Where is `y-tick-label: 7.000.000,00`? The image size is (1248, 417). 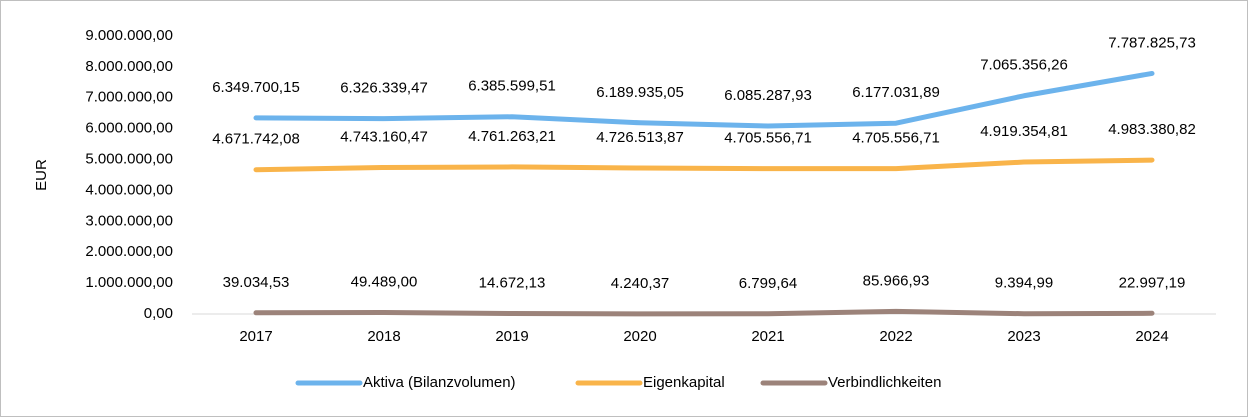
y-tick-label: 7.000.000,00 is located at coordinates (129, 97).